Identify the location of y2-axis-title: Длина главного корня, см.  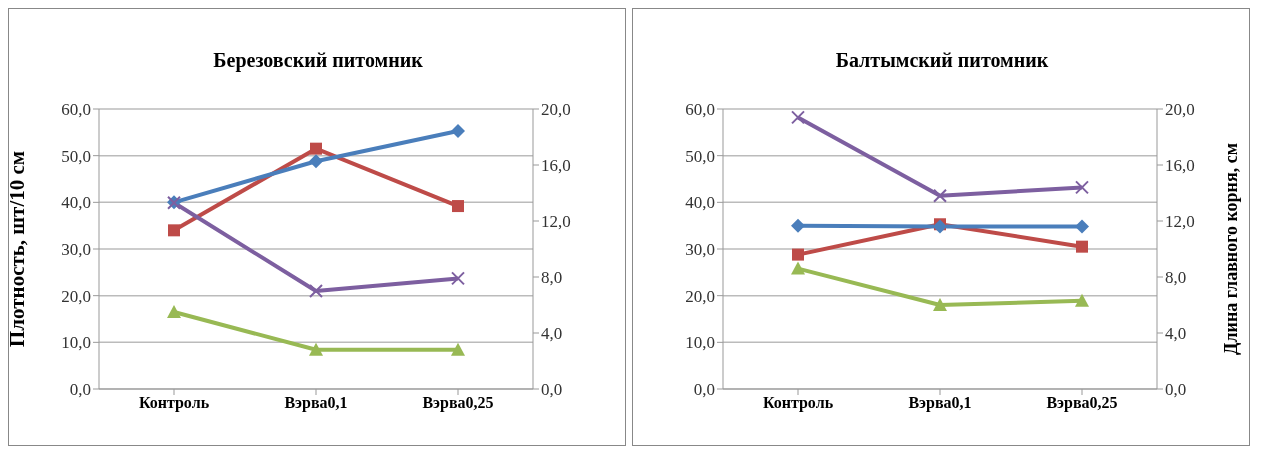
(1231, 249).